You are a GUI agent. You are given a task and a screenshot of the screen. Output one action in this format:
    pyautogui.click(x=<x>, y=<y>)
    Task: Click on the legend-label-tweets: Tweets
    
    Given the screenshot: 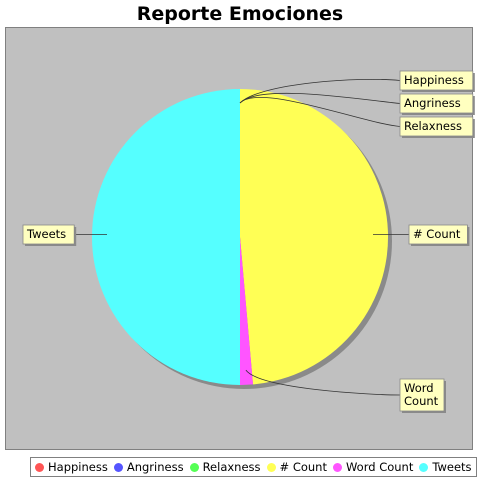 What is the action you would take?
    pyautogui.click(x=451, y=467)
    